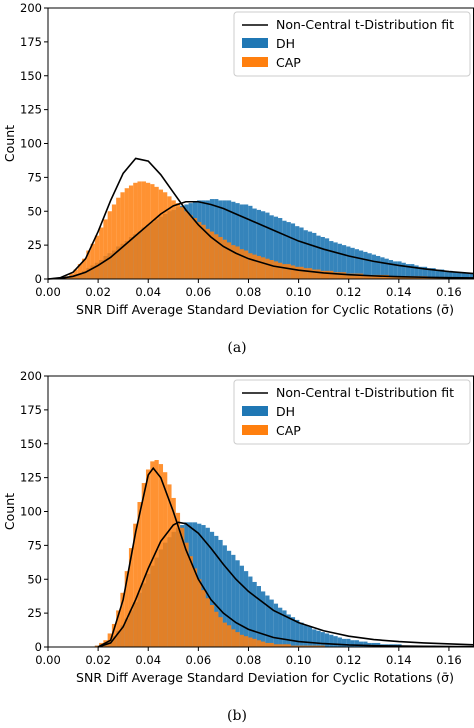 This screenshot has width=474, height=728. What do you see at coordinates (365, 24) in the screenshot?
I see `legend-fit-label-a: Non-Central t-Distribution fit` at bounding box center [365, 24].